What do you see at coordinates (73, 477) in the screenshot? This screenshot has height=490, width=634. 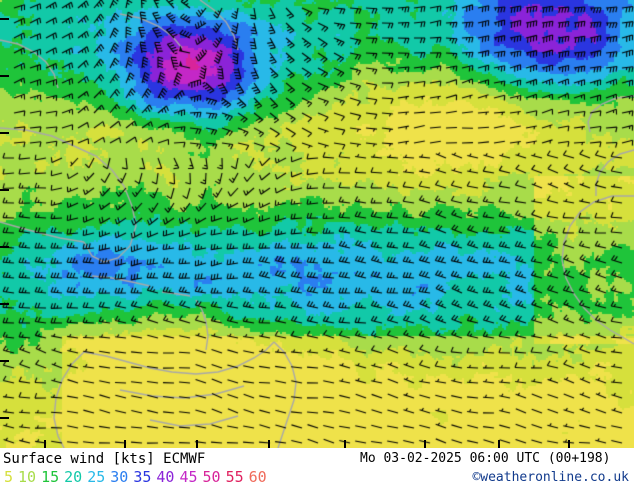 I see `legend-item-20kts: 20` at bounding box center [73, 477].